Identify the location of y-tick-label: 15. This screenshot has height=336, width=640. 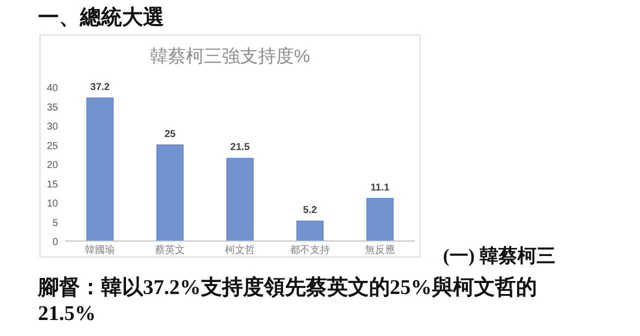
(52, 184).